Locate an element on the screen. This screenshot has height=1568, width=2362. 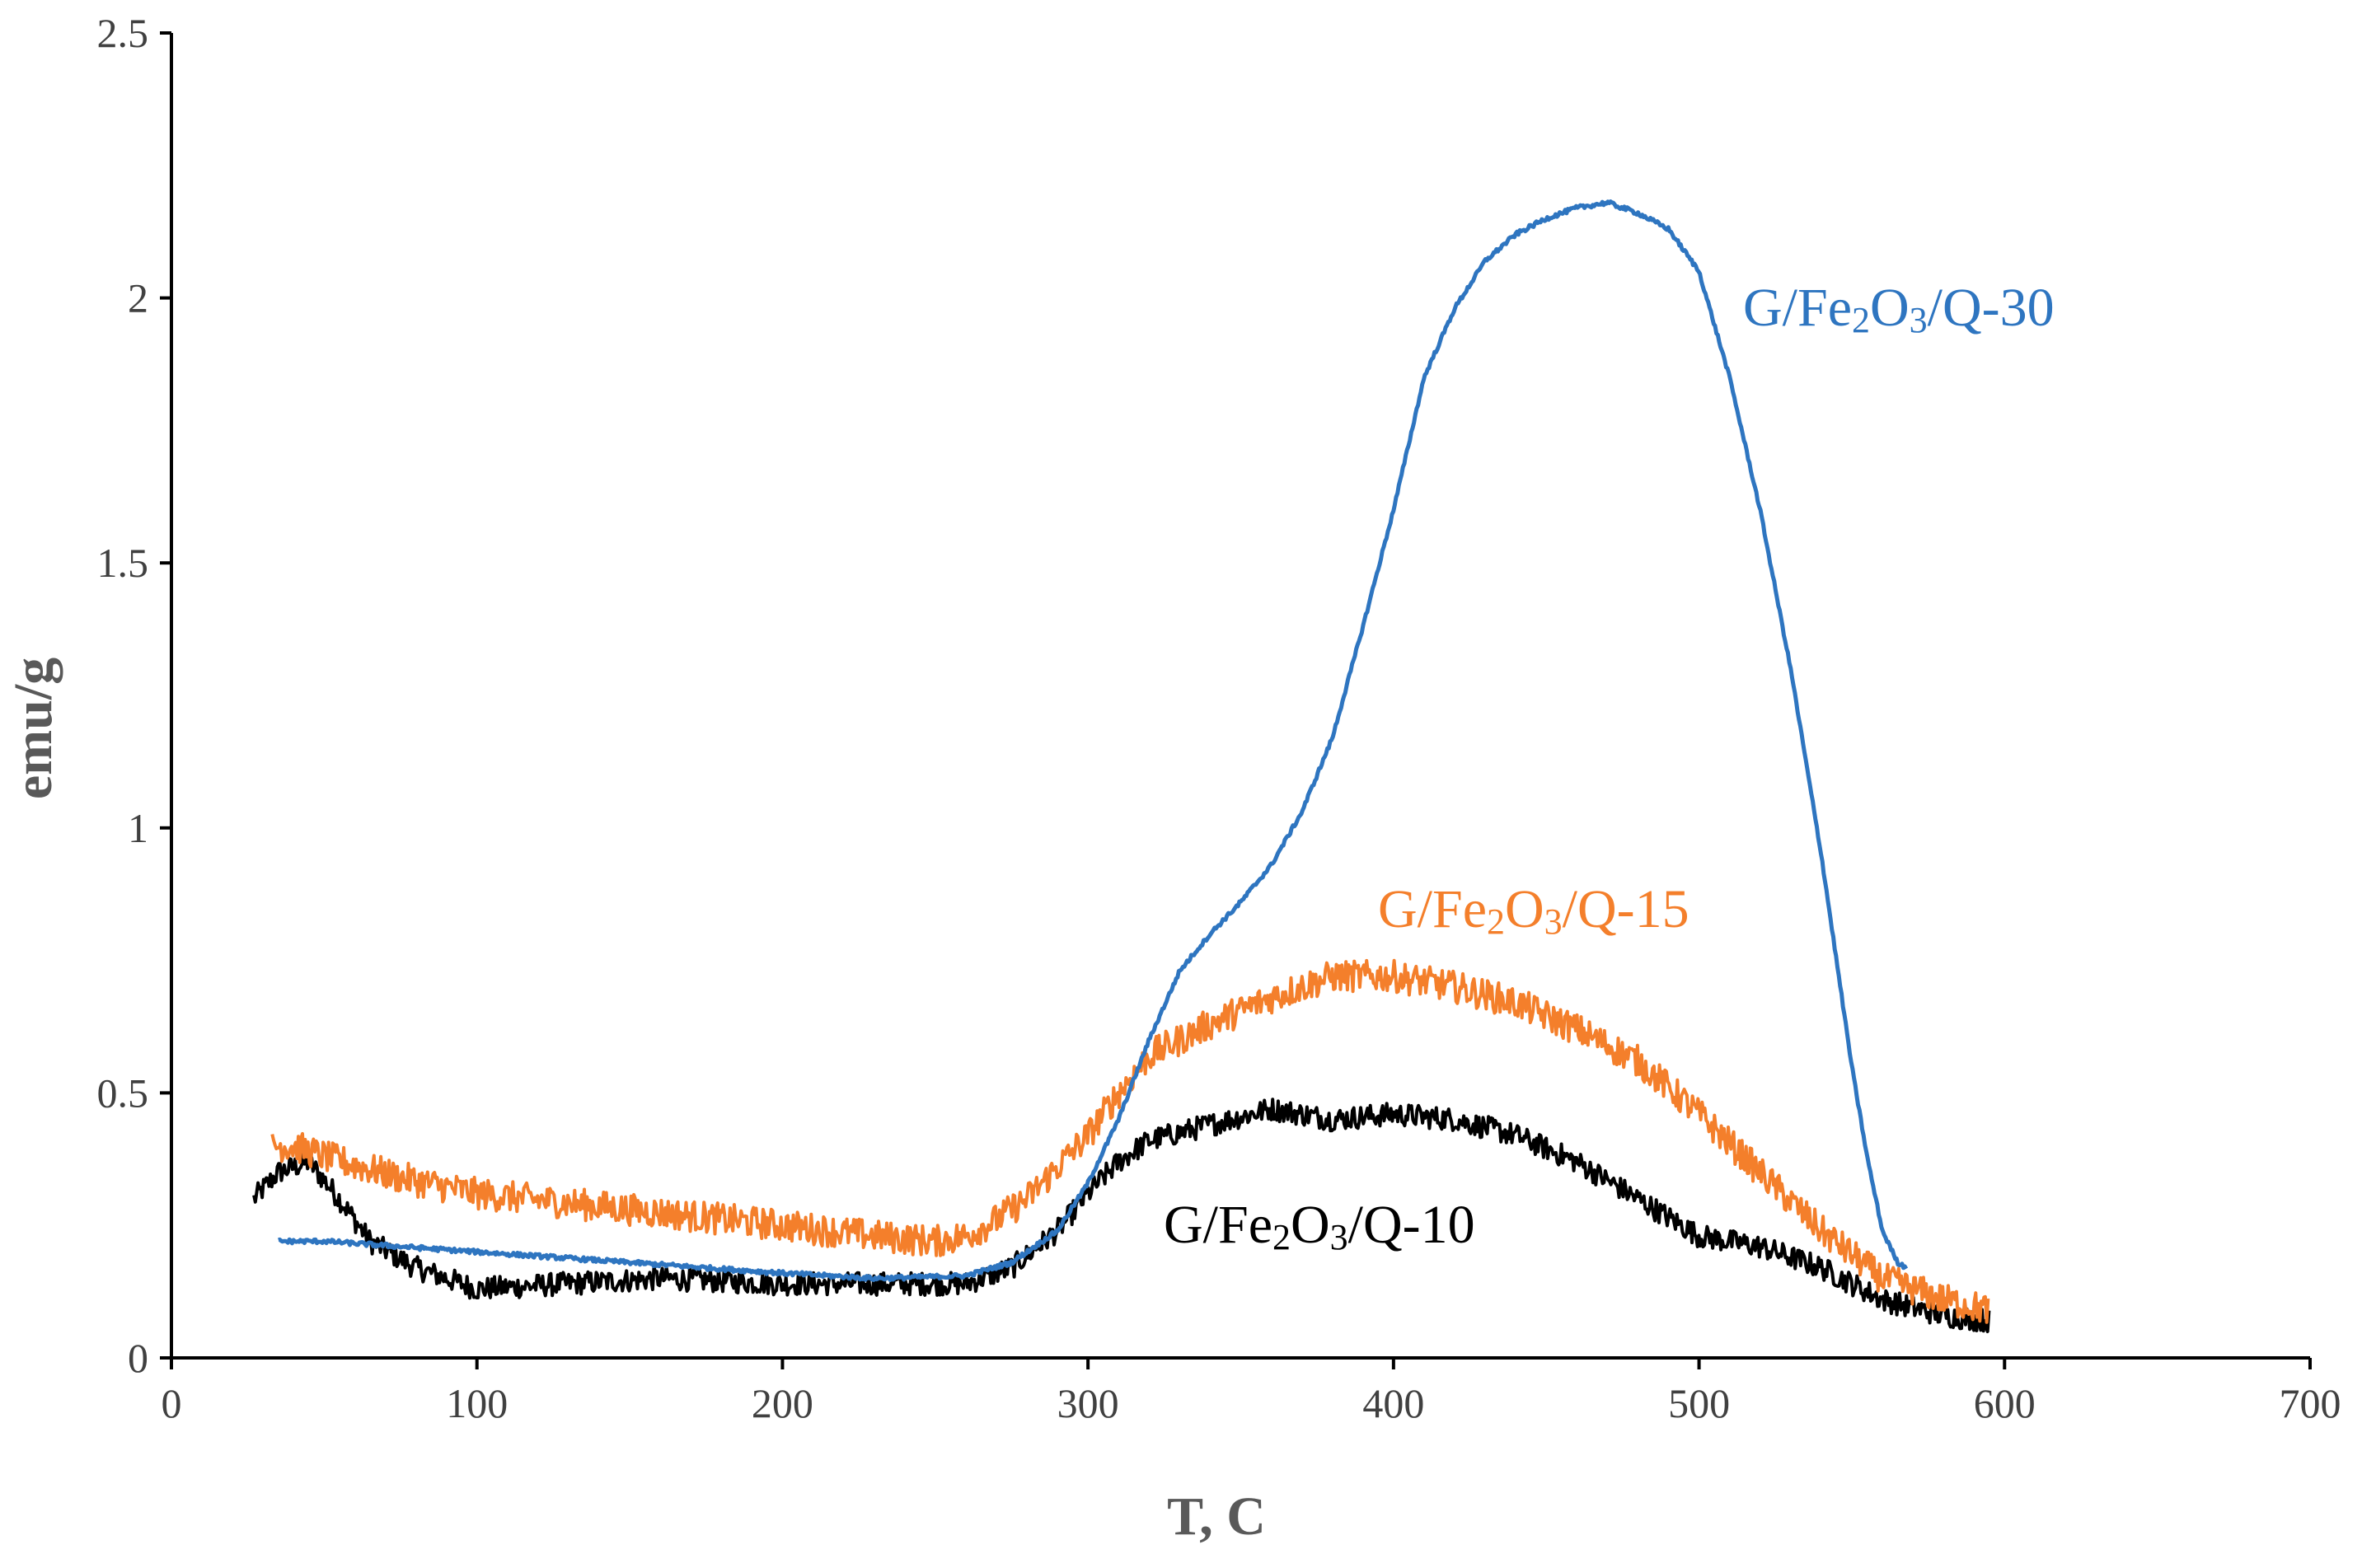
x-tick-label: 400 is located at coordinates (1393, 1403).